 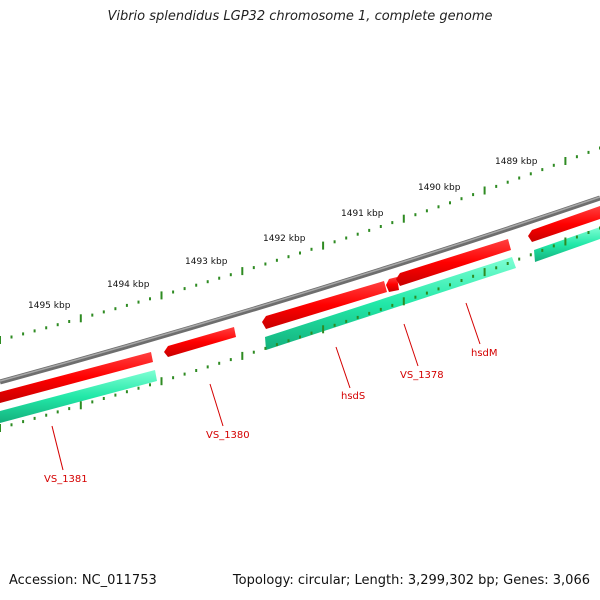 I want to click on ruler-label-1495: 1495 kbp, so click(x=49, y=306).